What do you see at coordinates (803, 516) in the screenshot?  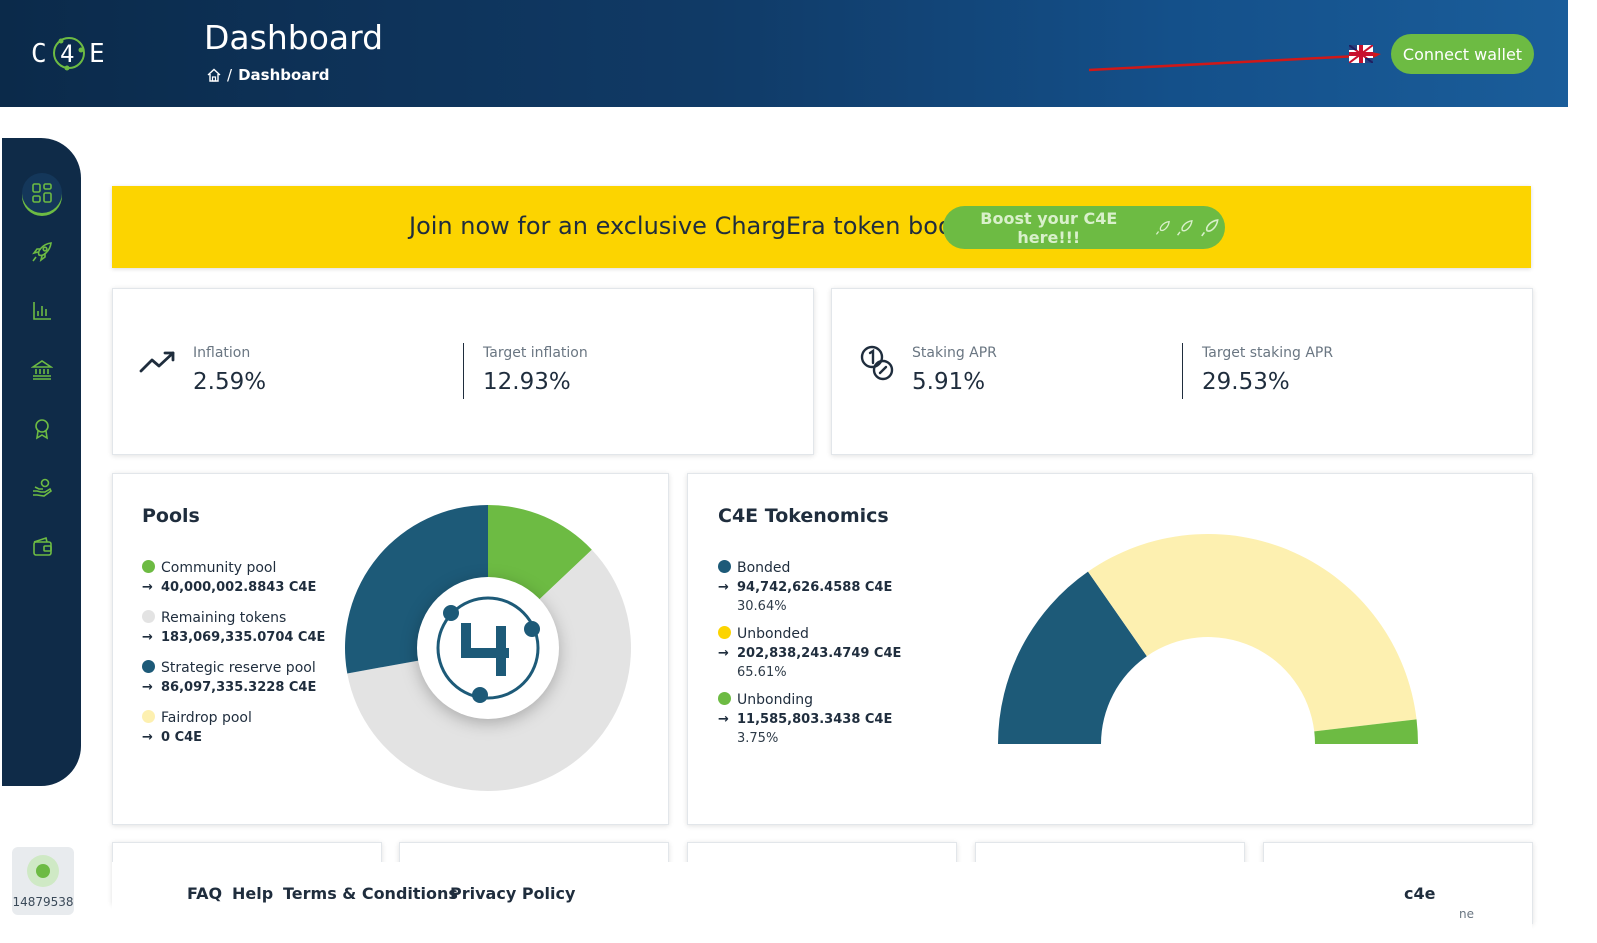 I see `tokenomics-title: C4E Tokenomics` at bounding box center [803, 516].